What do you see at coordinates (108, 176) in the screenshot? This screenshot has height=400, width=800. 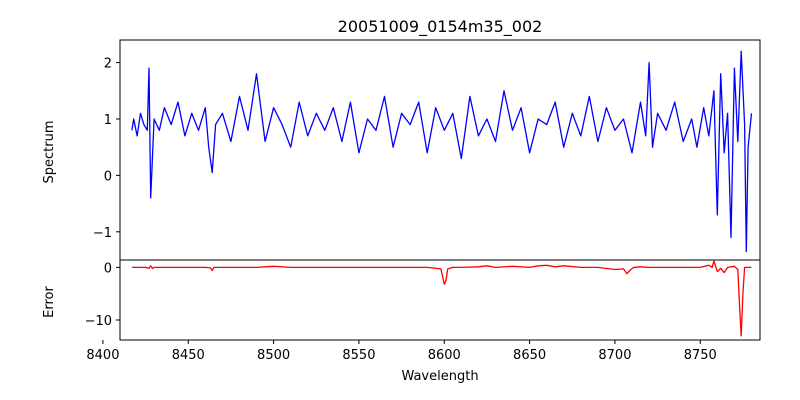 I see `spectrum-y-tick-label: 0` at bounding box center [108, 176].